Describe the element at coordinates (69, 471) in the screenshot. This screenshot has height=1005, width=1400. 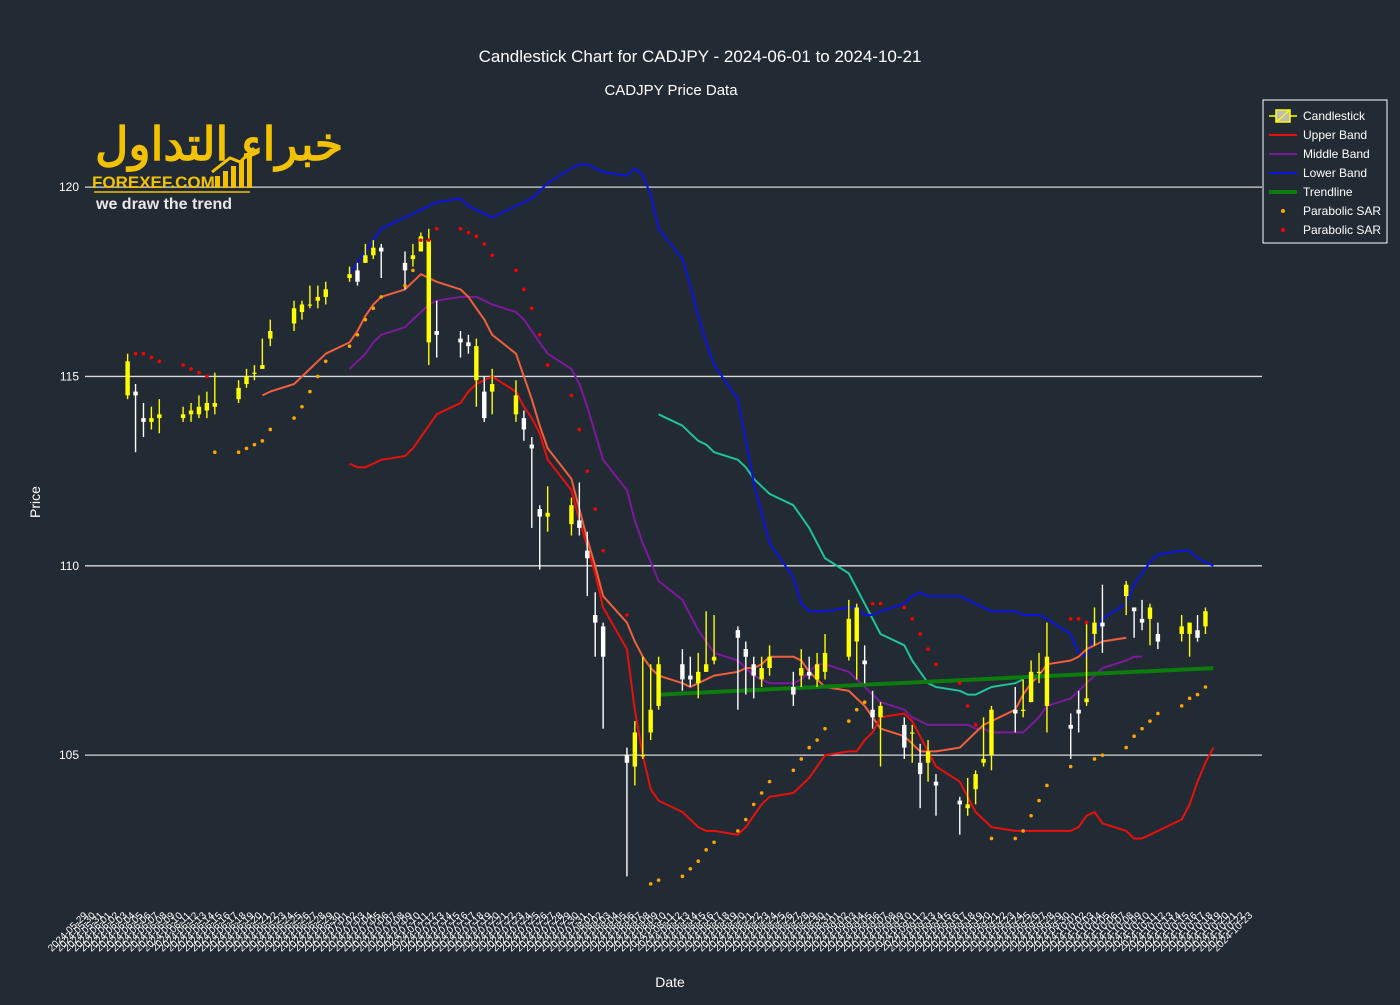
I see `y-axis: 105 110 115 120` at that location.